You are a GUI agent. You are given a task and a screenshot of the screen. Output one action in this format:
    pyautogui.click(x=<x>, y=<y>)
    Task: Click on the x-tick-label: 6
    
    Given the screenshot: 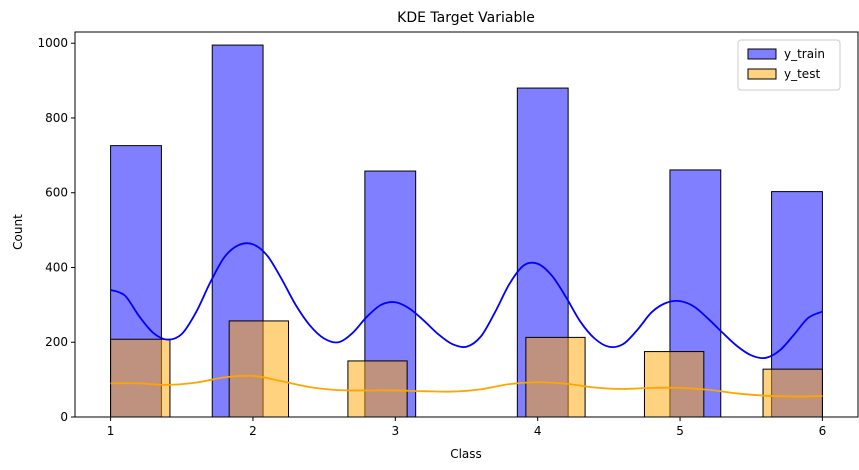 What is the action you would take?
    pyautogui.click(x=823, y=431)
    